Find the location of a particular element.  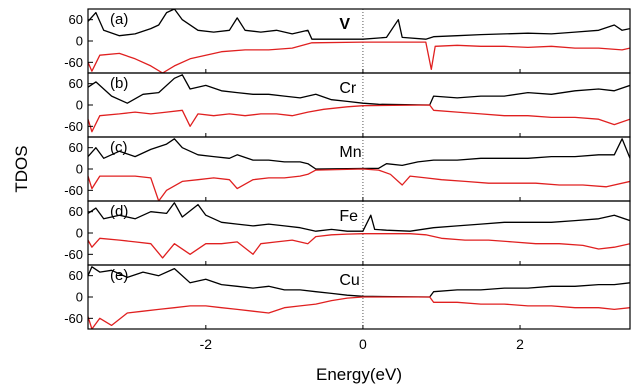

y-axis-title: TDOS is located at coordinates (21, 168).